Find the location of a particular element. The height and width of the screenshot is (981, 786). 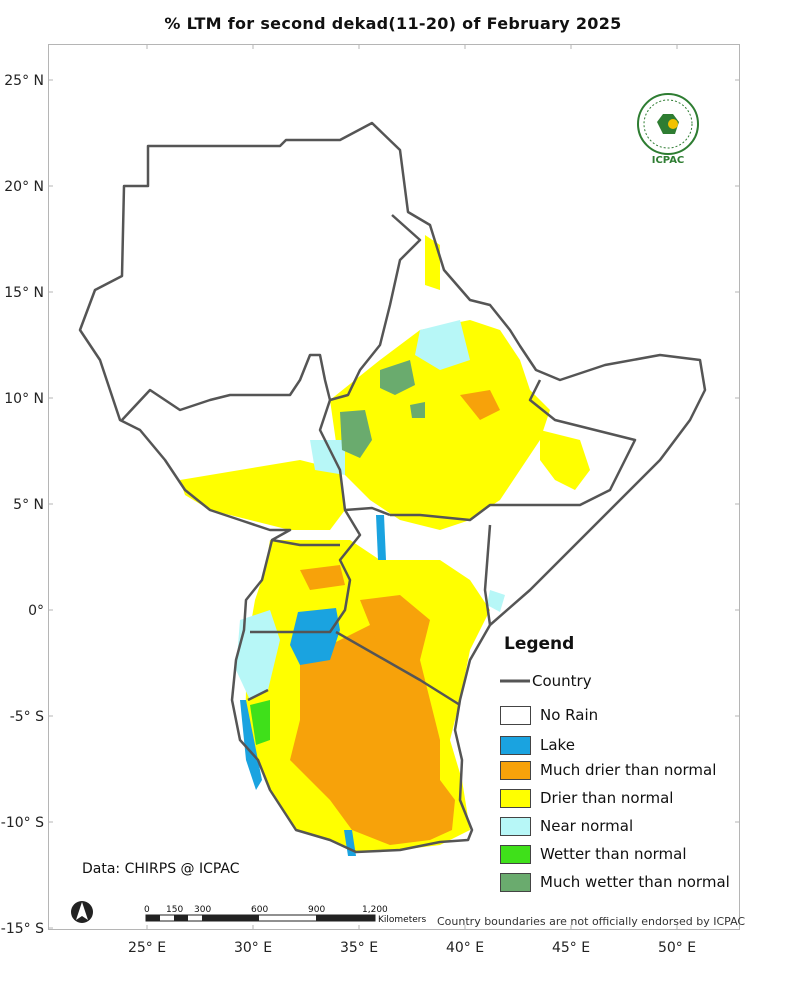

much-wetter-areas is located at coordinates (382, 409).